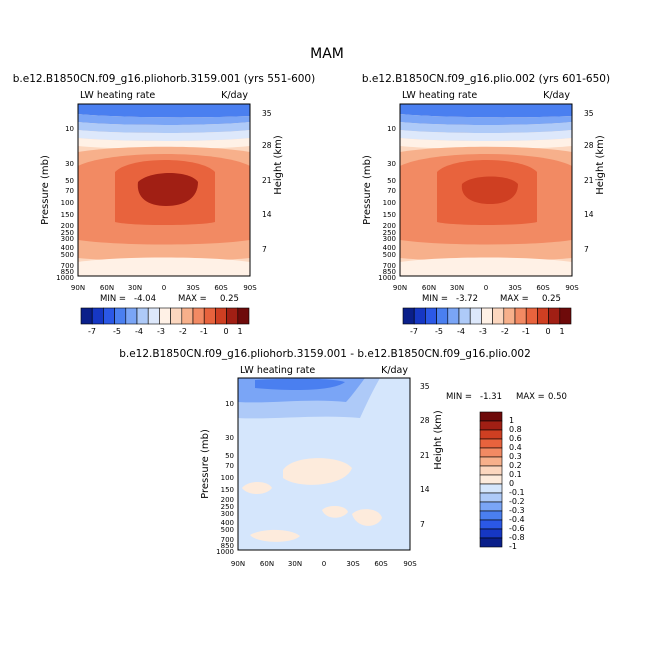  I want to click on panel-a-p-tick: 10, so click(69, 129).